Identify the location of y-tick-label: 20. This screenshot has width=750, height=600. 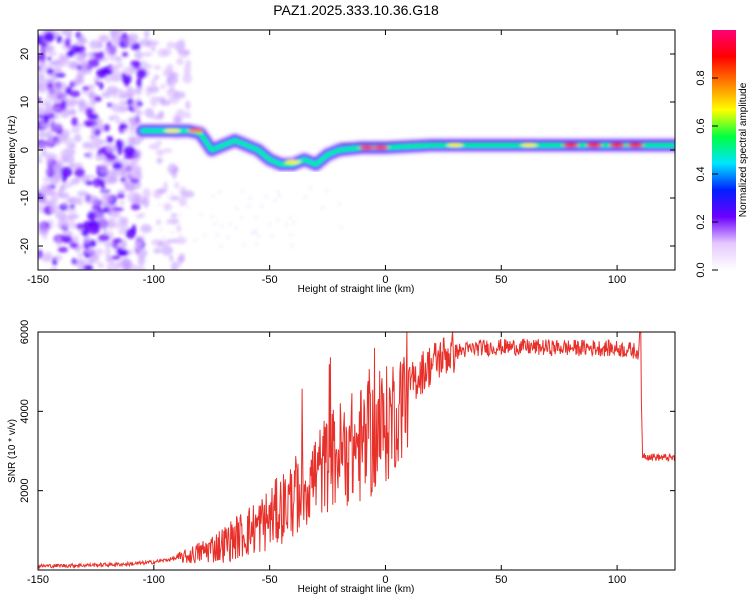
(25, 54).